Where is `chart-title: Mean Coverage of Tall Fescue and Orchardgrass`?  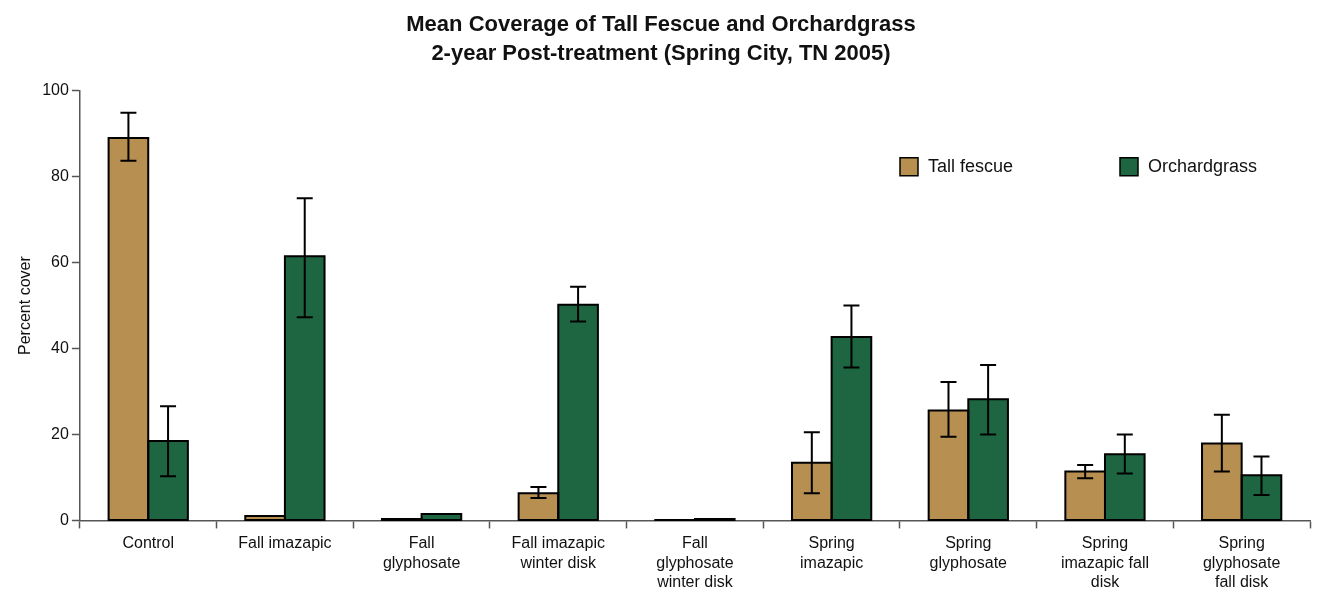 chart-title: Mean Coverage of Tall Fescue and Orchardgrass is located at coordinates (661, 24).